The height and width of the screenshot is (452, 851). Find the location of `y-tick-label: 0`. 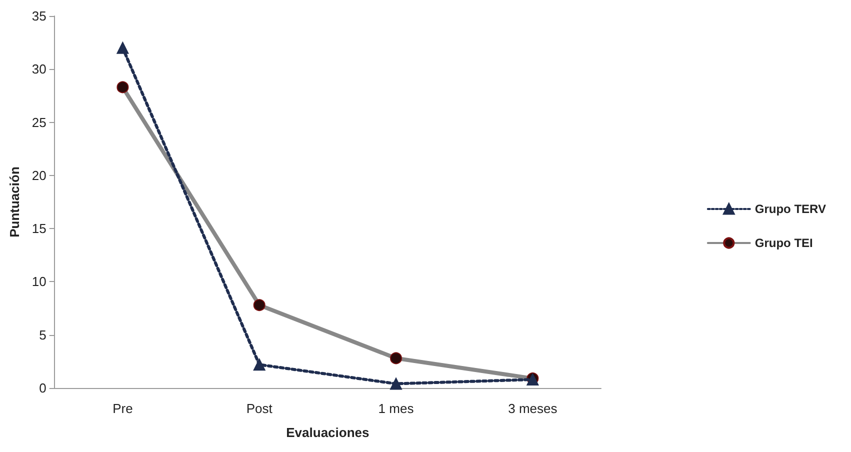

y-tick-label: 0 is located at coordinates (42, 388).